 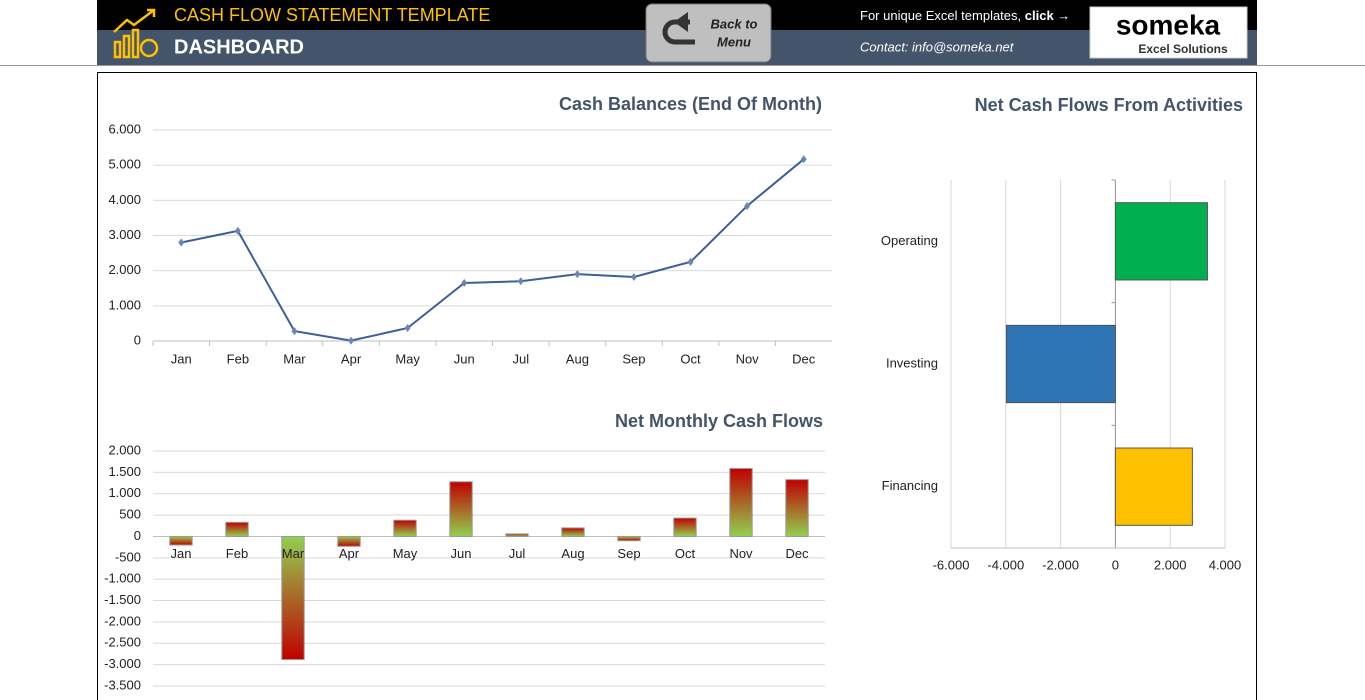 What do you see at coordinates (124, 199) in the screenshot?
I see `y-tick-label: 4.000` at bounding box center [124, 199].